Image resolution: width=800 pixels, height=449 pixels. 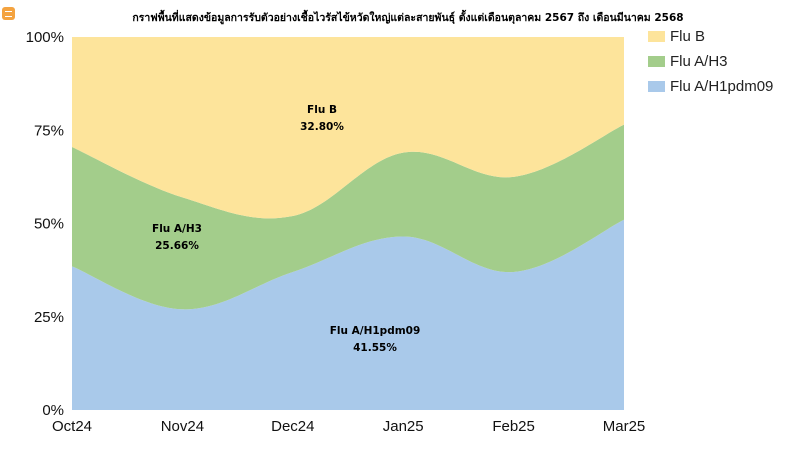 I want to click on annotation-value: 25.66%, so click(x=177, y=246).